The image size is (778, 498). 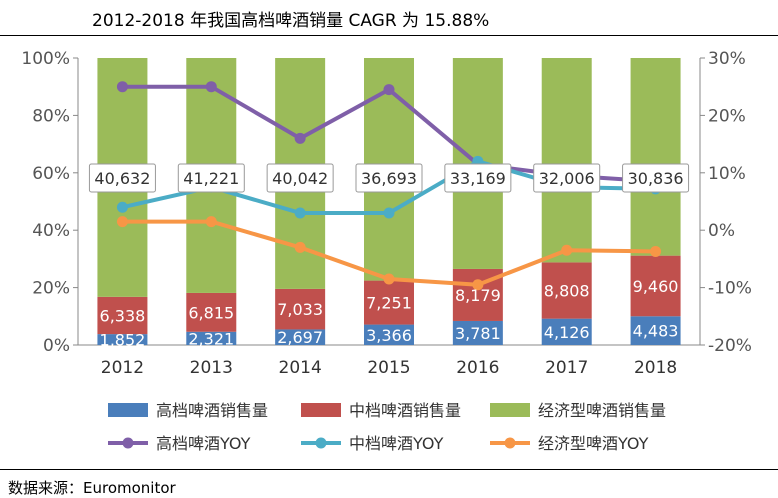 What do you see at coordinates (128, 443) in the screenshot?
I see `legend-marker-high_yoy` at bounding box center [128, 443].